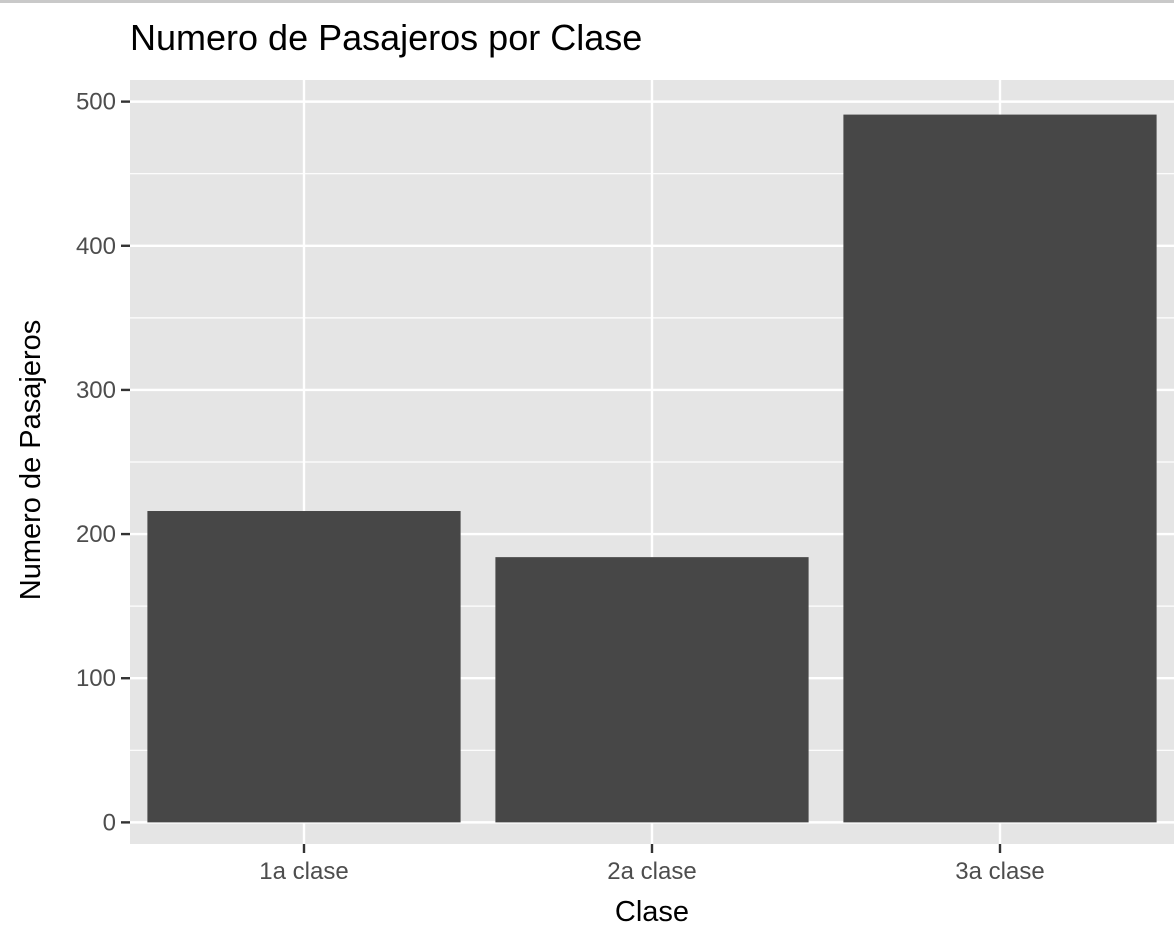  Describe the element at coordinates (587, 1) in the screenshot. I see `window-top-border` at that location.